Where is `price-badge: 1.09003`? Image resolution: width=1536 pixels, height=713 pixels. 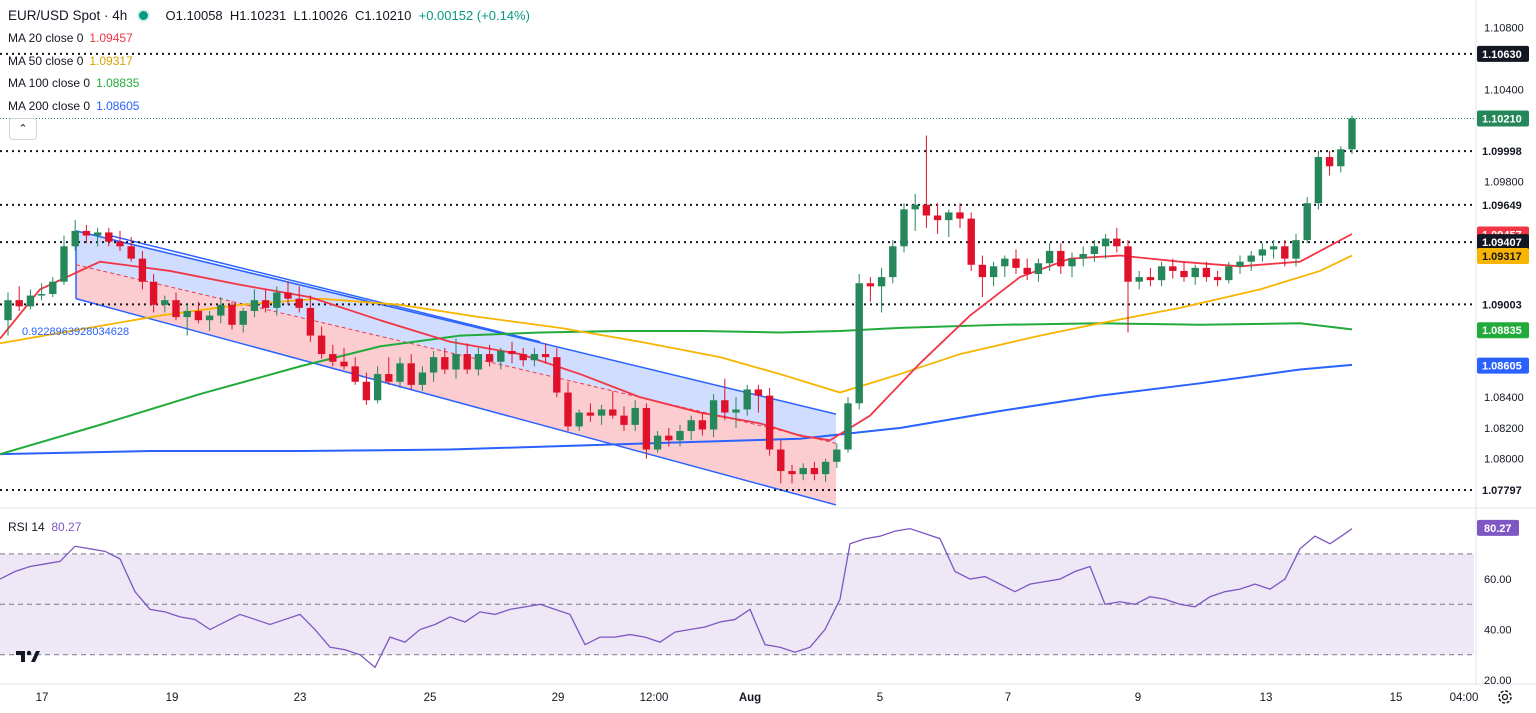 price-badge: 1.09003 is located at coordinates (1503, 304).